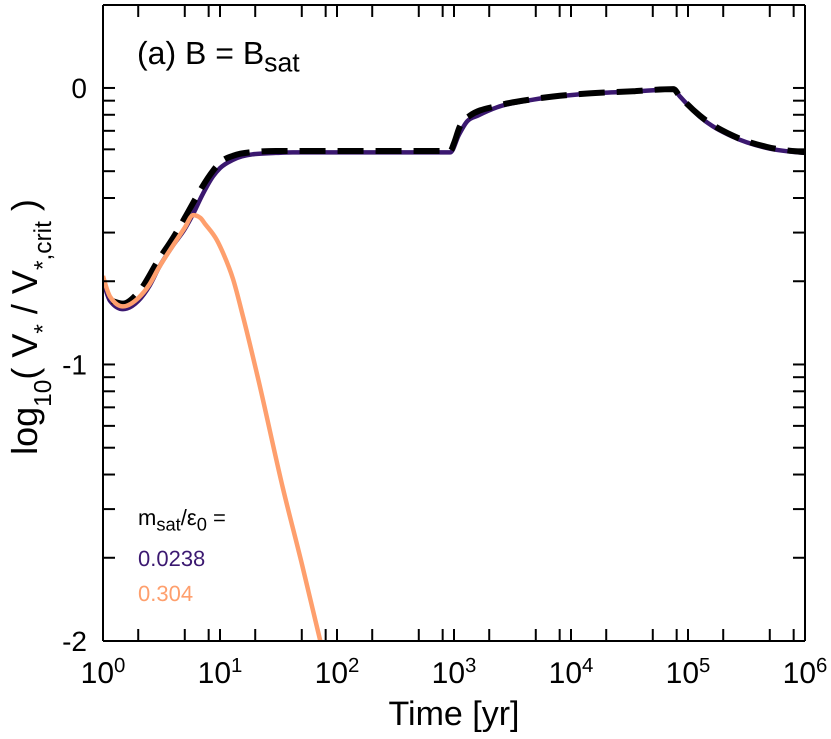  What do you see at coordinates (103, 672) in the screenshot?
I see `x-tick-label: 10$^{0}$` at bounding box center [103, 672].